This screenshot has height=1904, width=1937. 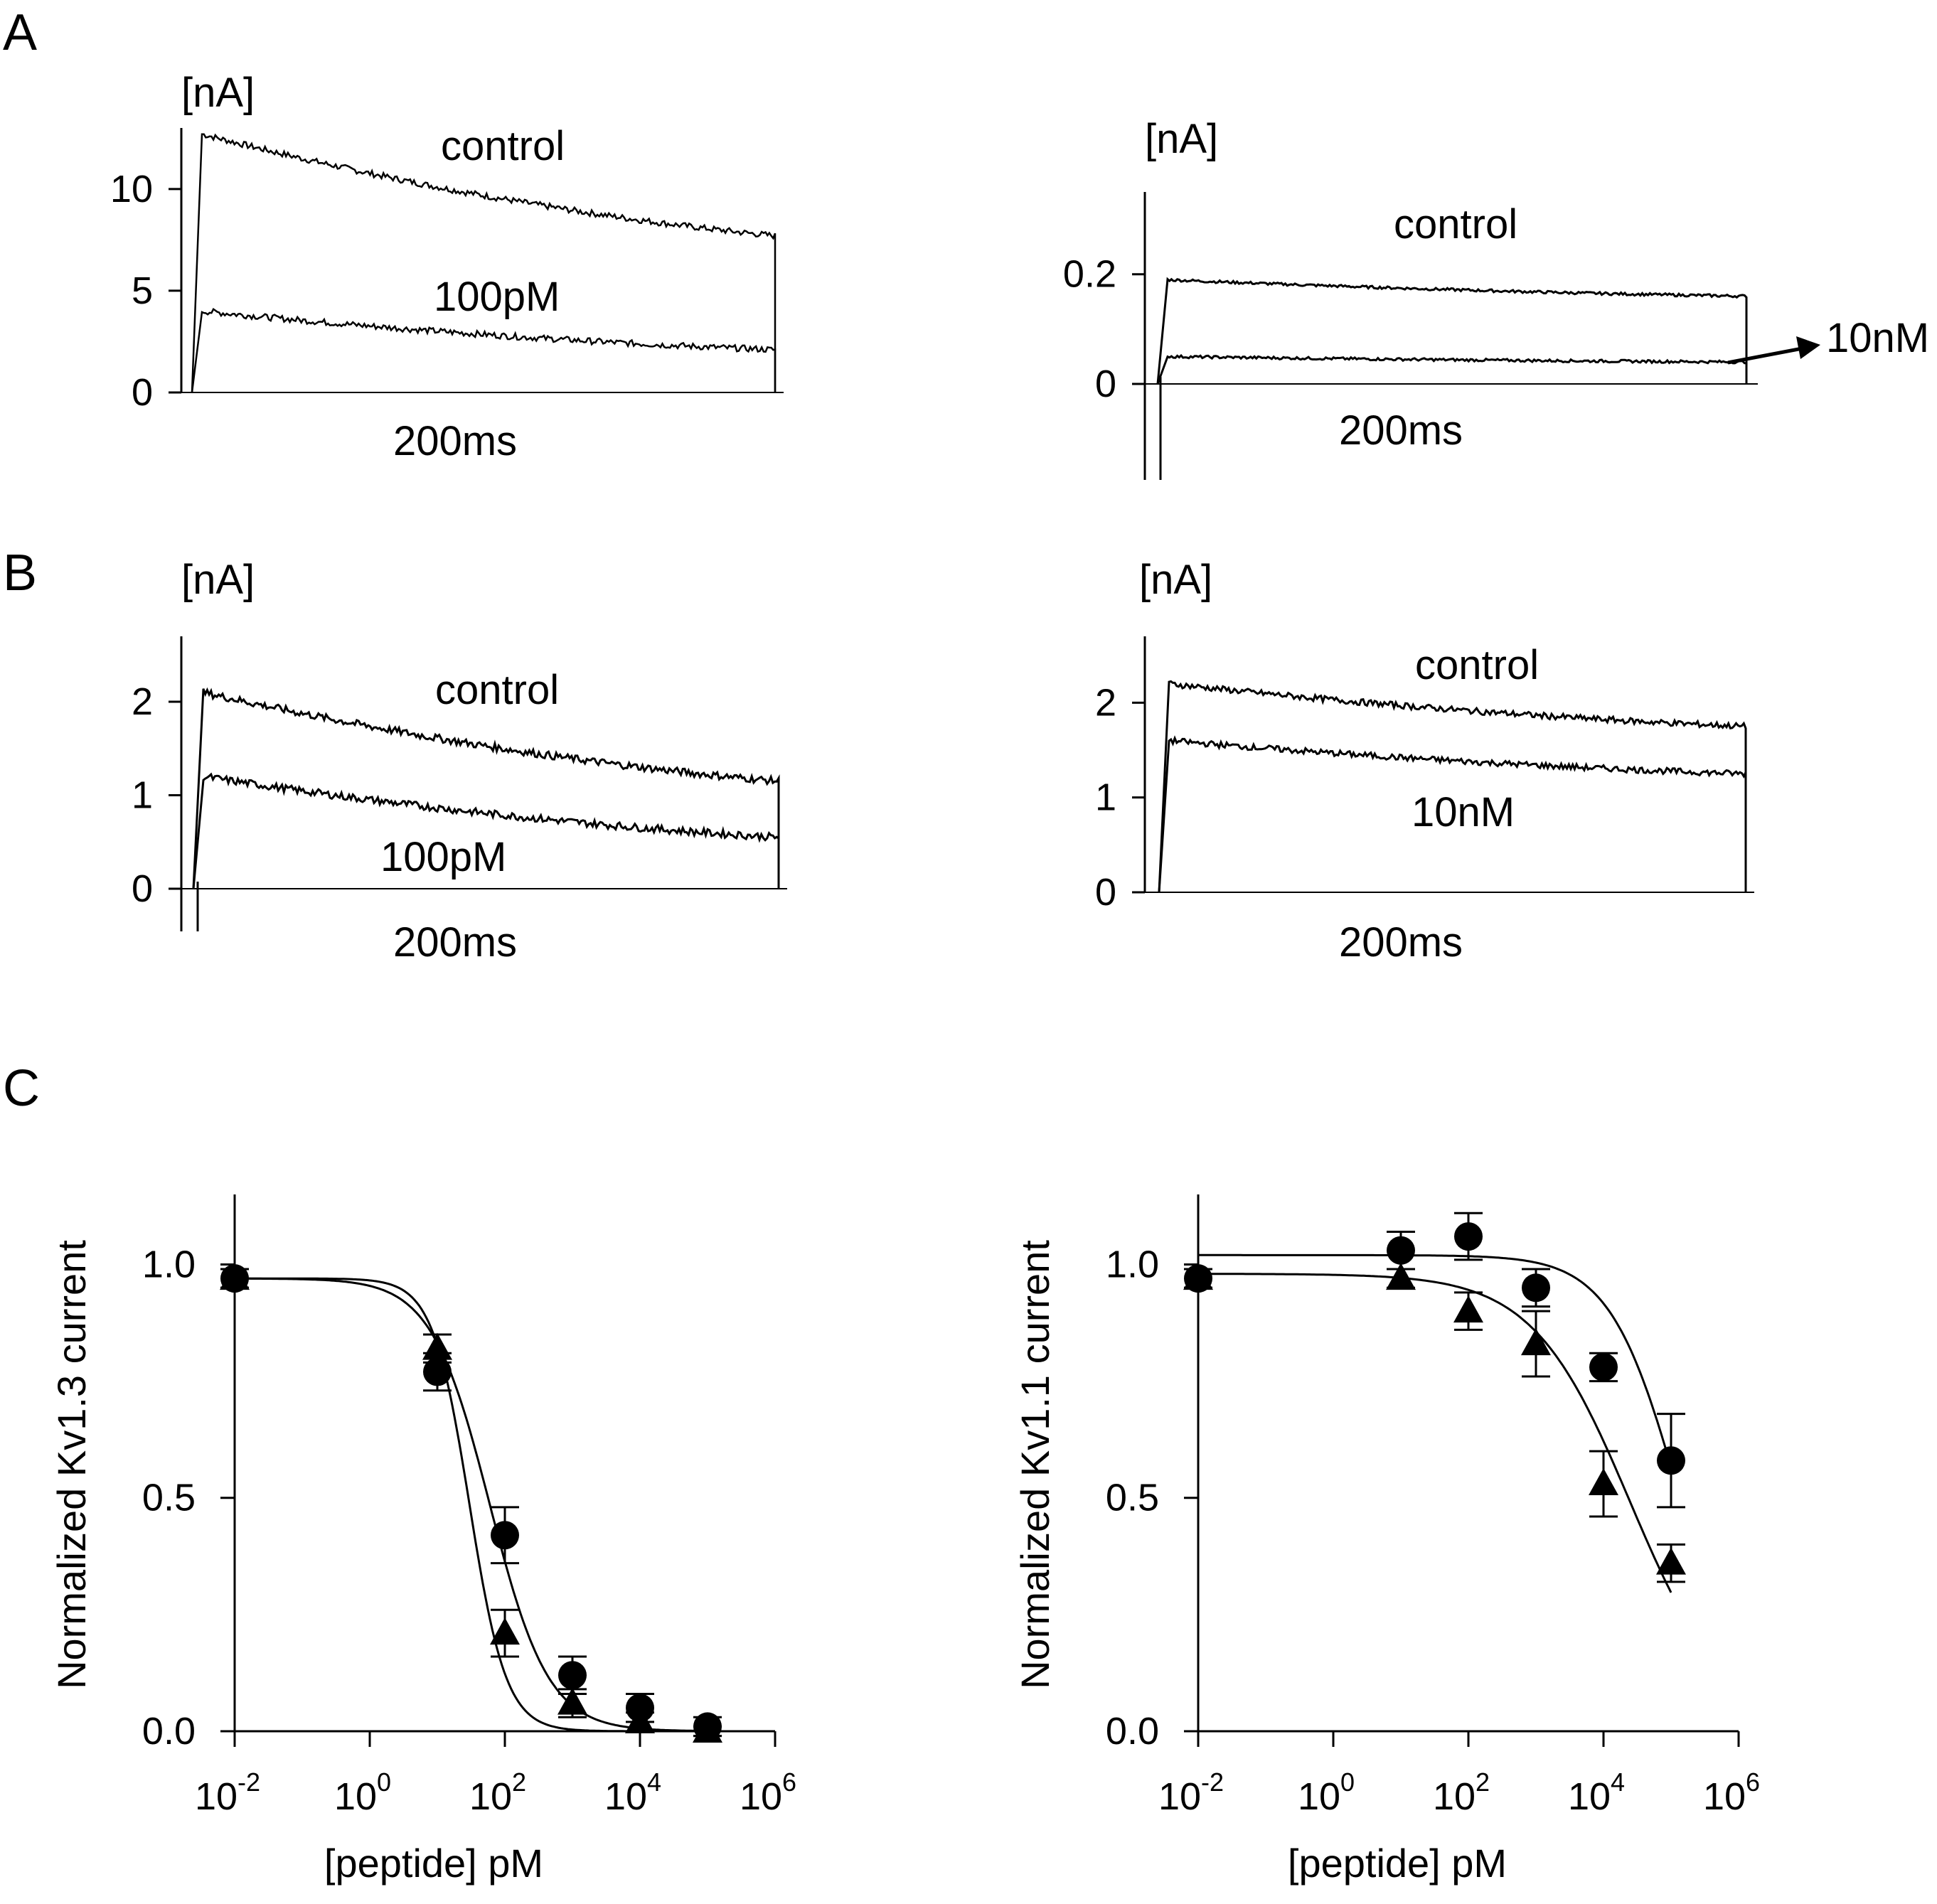 What do you see at coordinates (20, 573) in the screenshot?
I see `panel-label-b: B` at bounding box center [20, 573].